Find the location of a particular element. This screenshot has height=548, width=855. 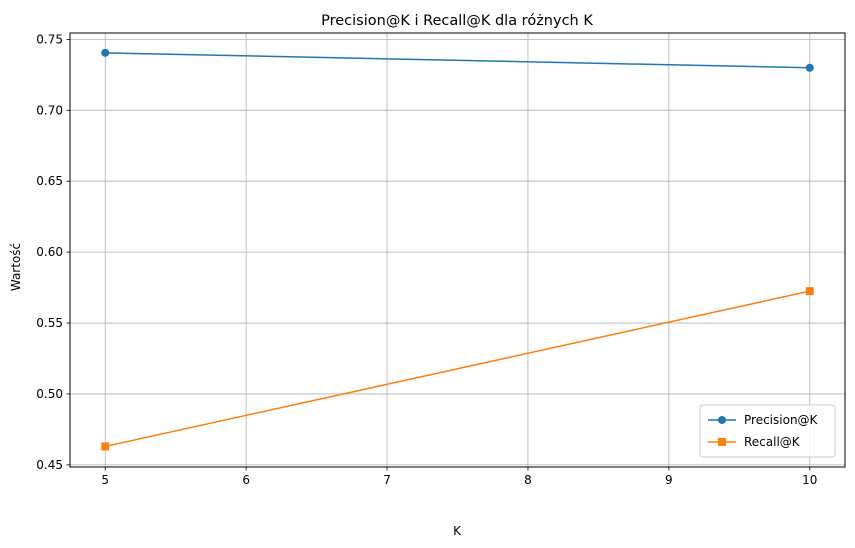

x-tick-label: 5 is located at coordinates (105, 480).